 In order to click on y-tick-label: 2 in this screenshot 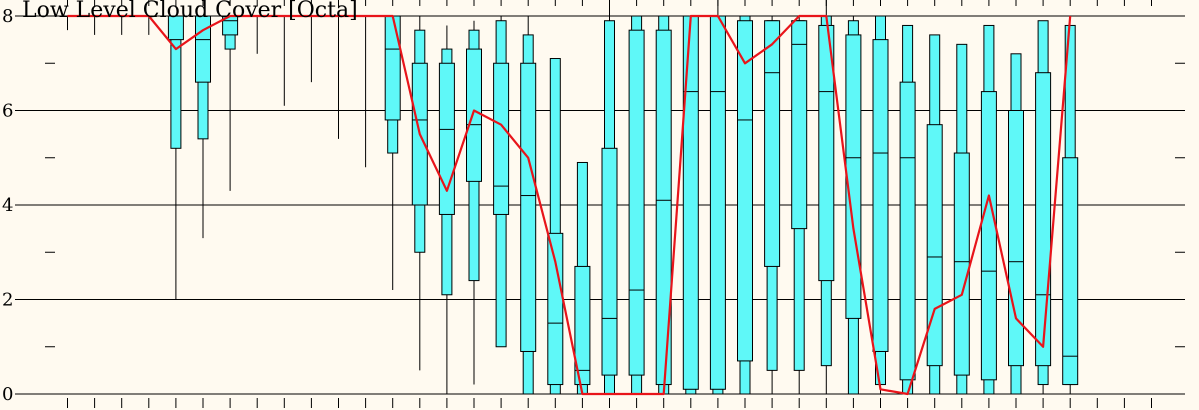, I will do `click(7, 300)`.